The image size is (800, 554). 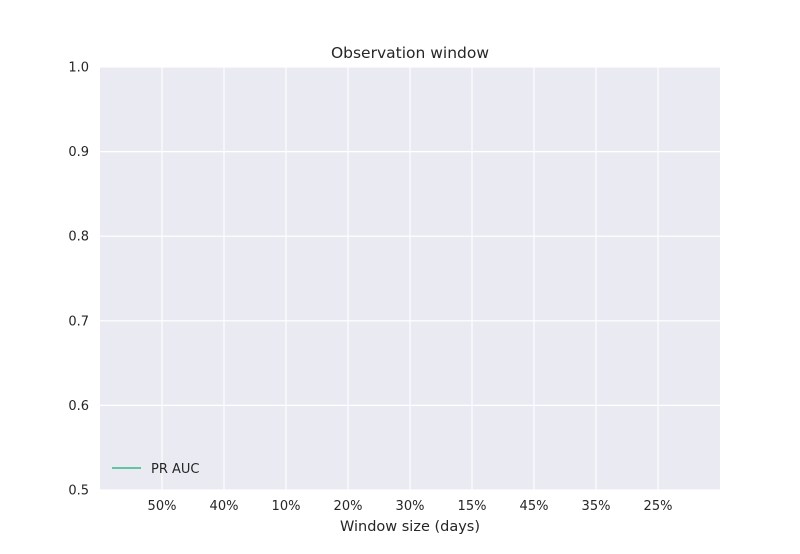 I want to click on x-tick-labels: 50% 40% 10% 20% 30% 15% 45% 35% 25%, so click(x=410, y=506).